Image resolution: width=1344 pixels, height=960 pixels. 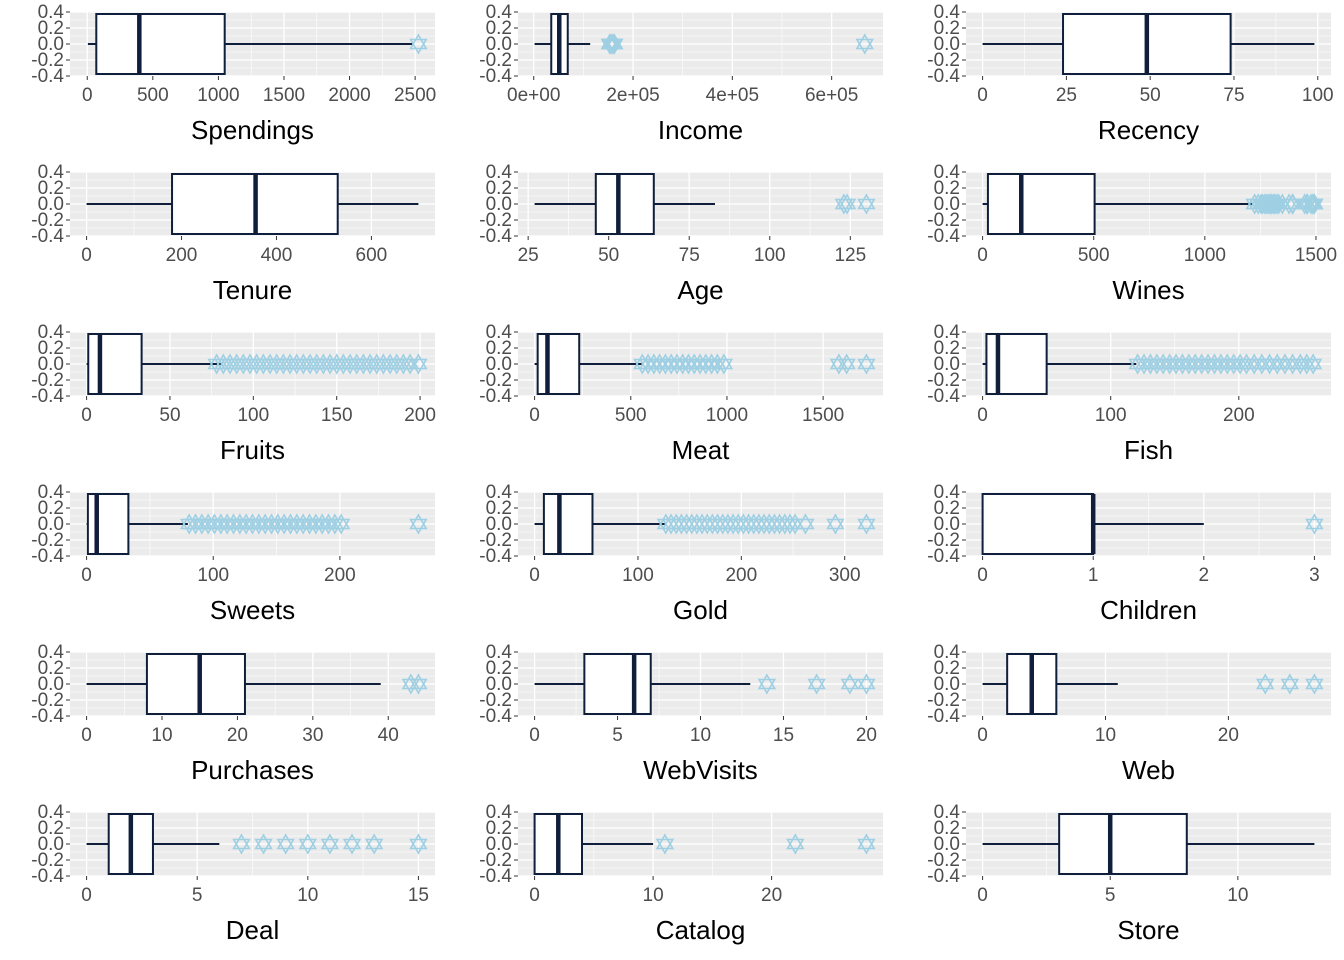 I want to click on x-axis-label: Meat, so click(x=701, y=450).